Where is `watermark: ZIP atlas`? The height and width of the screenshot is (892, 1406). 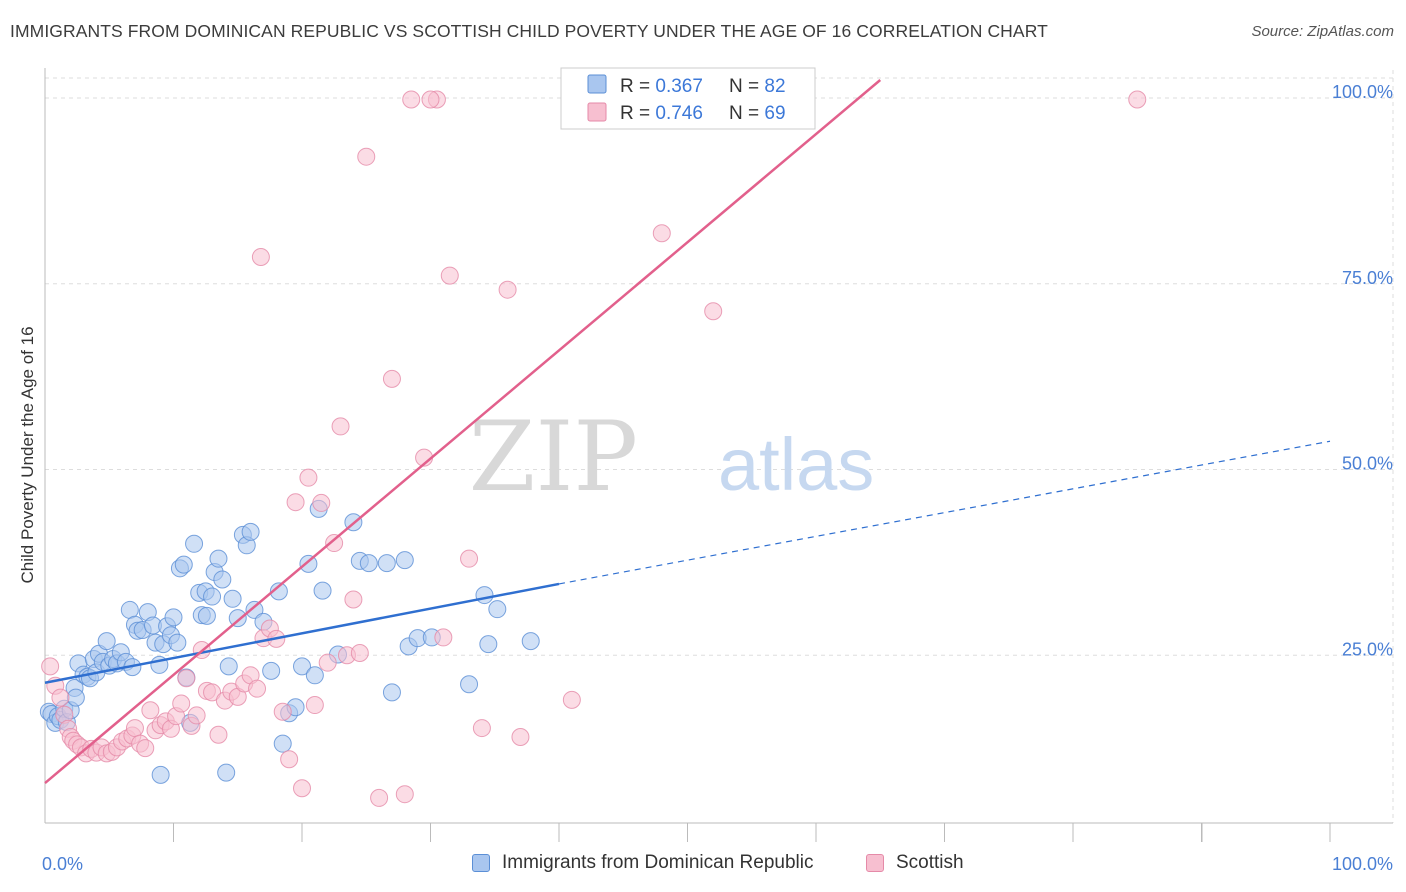
watermark: ZIP atlas is located at coordinates (672, 457).